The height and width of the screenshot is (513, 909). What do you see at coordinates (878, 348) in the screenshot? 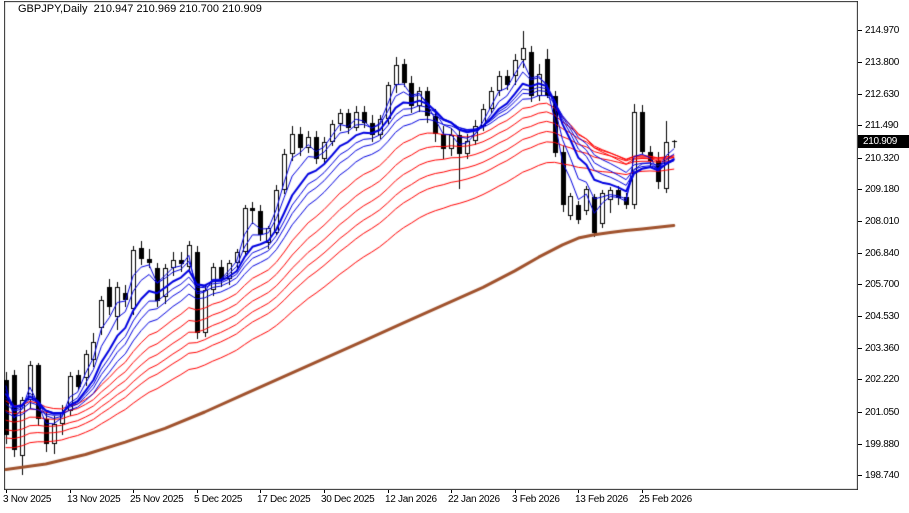
I see `y-axis-label: 203.360` at bounding box center [878, 348].